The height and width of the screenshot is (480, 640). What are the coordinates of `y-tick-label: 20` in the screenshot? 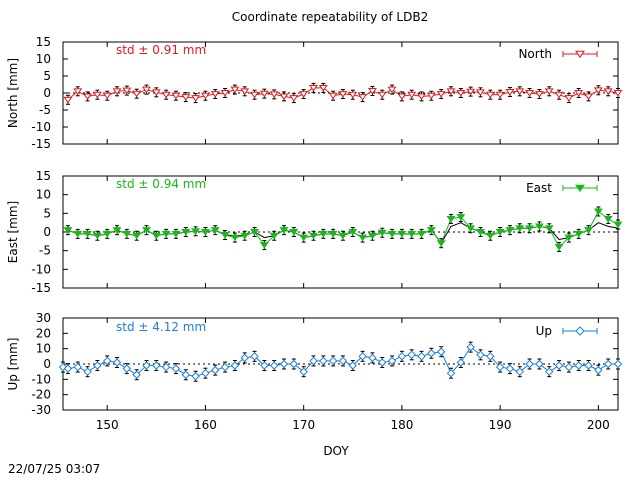 It's located at (43, 333).